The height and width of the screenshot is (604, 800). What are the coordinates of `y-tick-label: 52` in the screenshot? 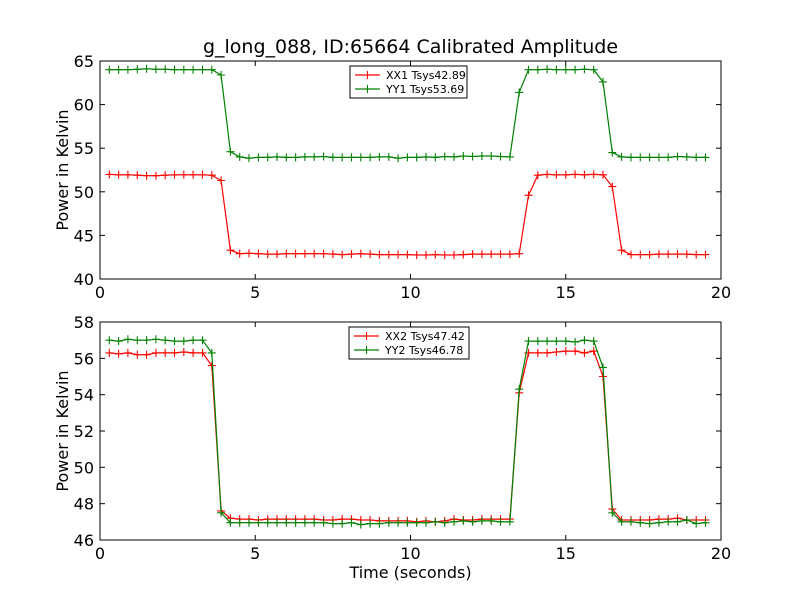 It's located at (84, 431).